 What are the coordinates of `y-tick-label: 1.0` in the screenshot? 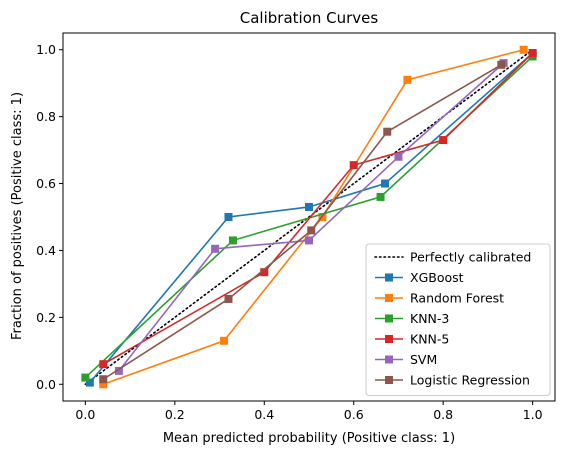 It's located at (46, 49).